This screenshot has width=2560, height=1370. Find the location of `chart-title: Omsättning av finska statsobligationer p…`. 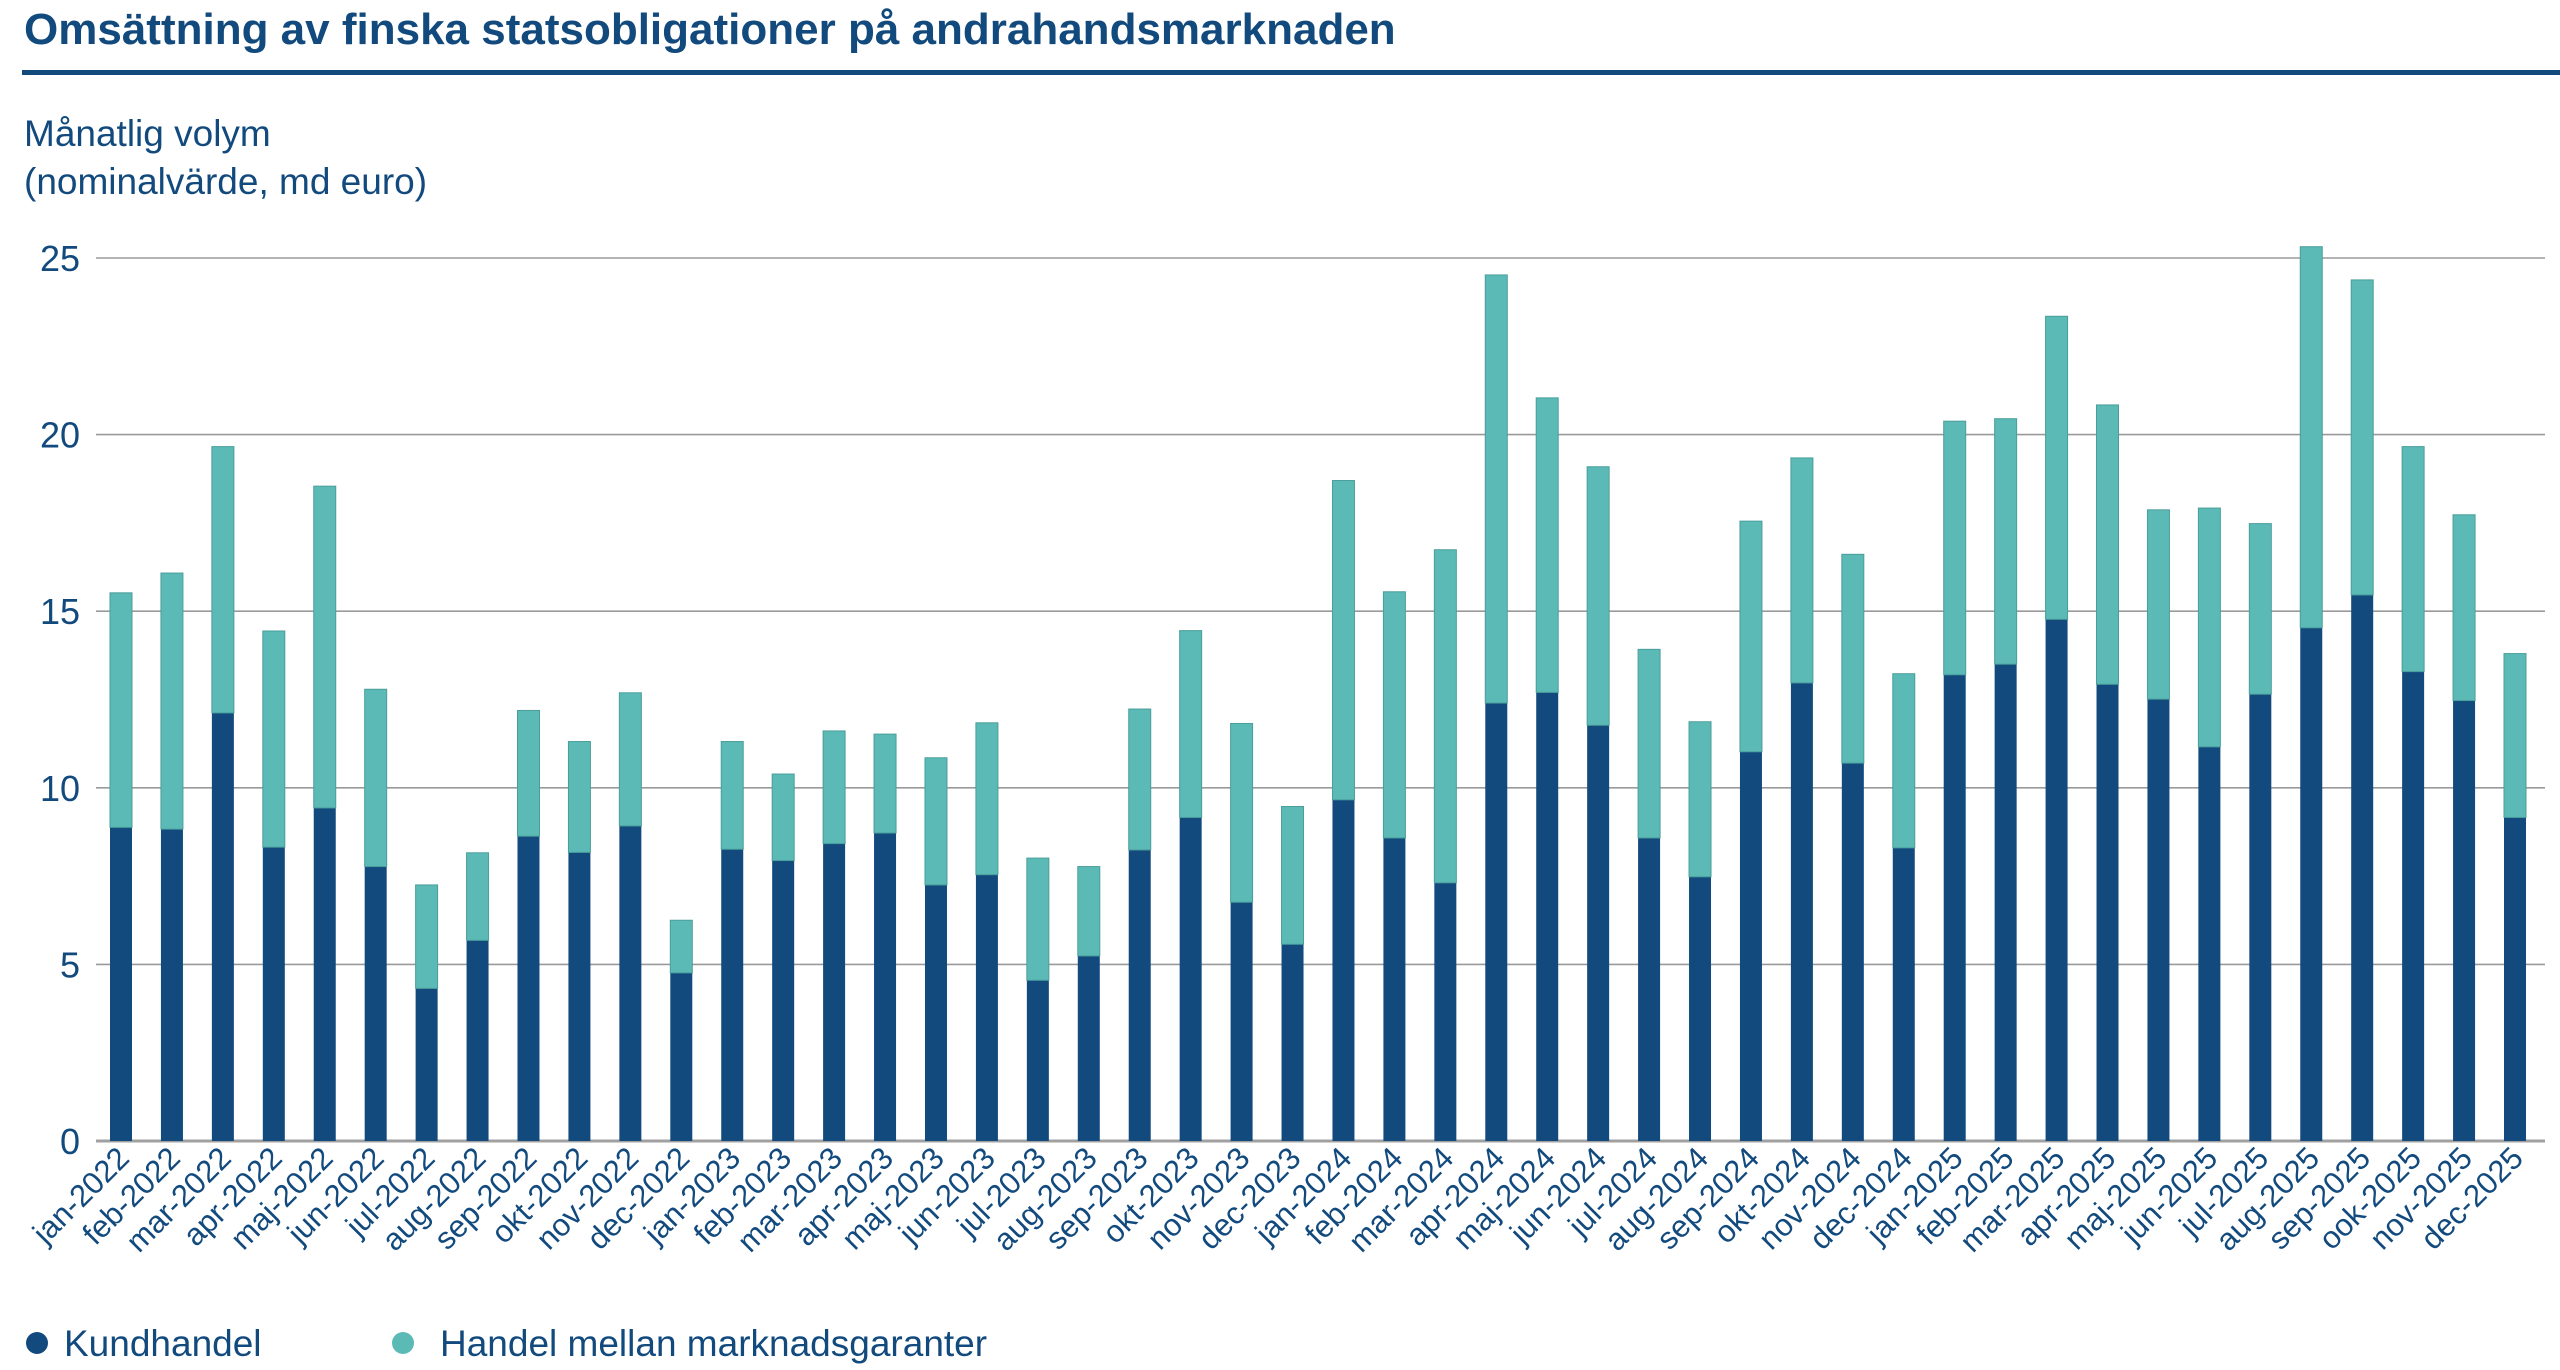

chart-title: Omsättning av finska statsobligationer p… is located at coordinates (710, 29).